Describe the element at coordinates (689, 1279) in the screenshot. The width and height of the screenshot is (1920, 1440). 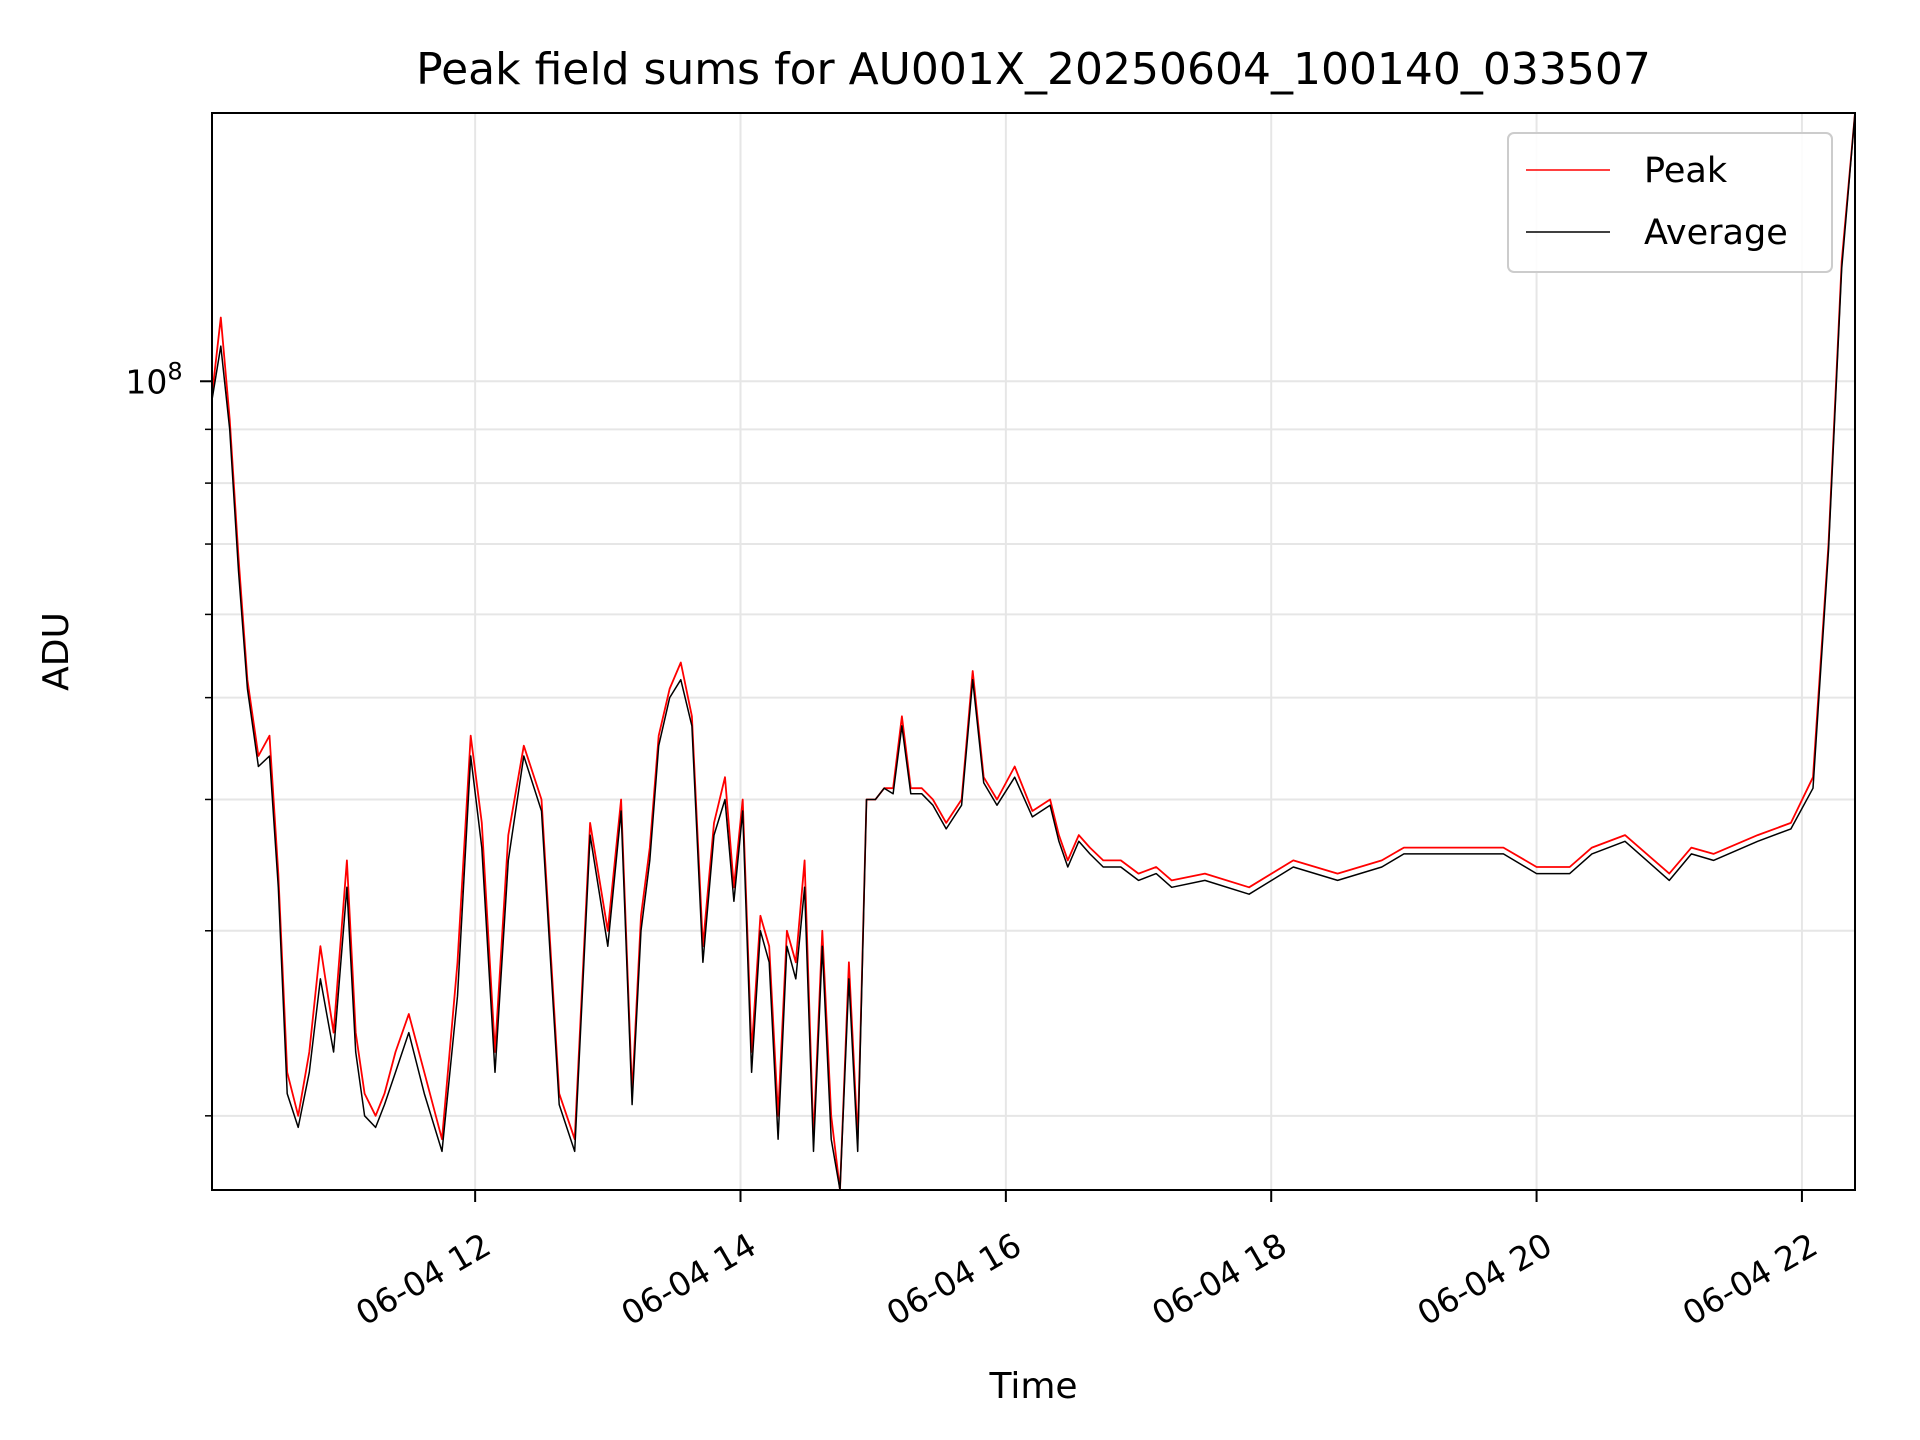
I see `x-tick-label: 06-04 14` at that location.